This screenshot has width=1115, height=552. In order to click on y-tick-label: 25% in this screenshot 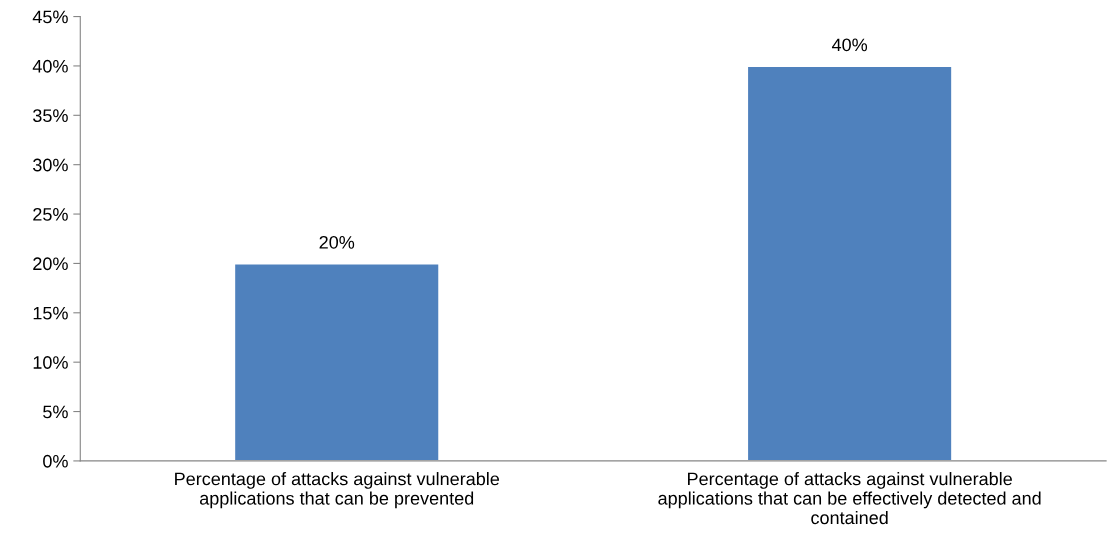, I will do `click(50, 214)`.